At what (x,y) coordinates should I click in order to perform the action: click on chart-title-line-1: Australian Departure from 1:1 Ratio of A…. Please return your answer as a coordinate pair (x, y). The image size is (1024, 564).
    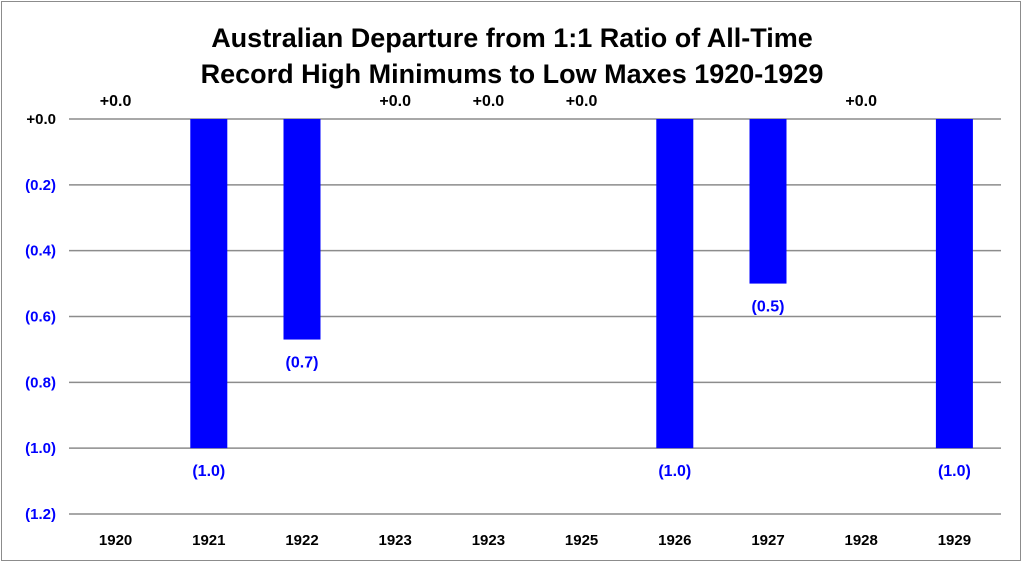
    Looking at the image, I should click on (512, 38).